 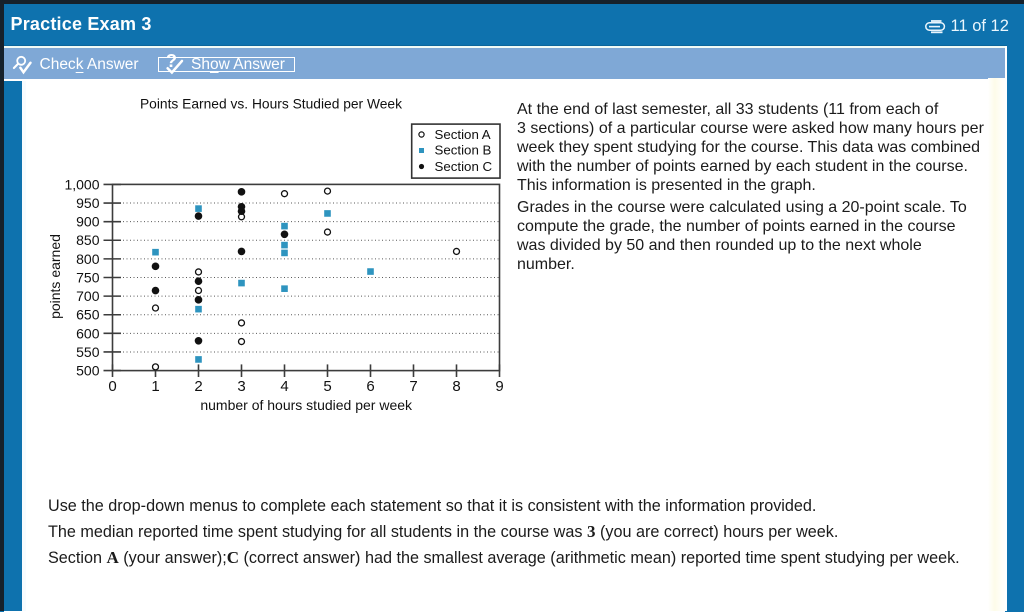 I want to click on svg-text: 950, so click(x=88, y=203).